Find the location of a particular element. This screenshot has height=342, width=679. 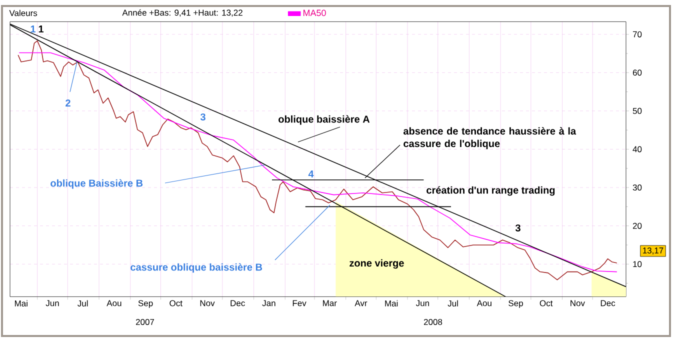

annotation: 2 is located at coordinates (68, 103).